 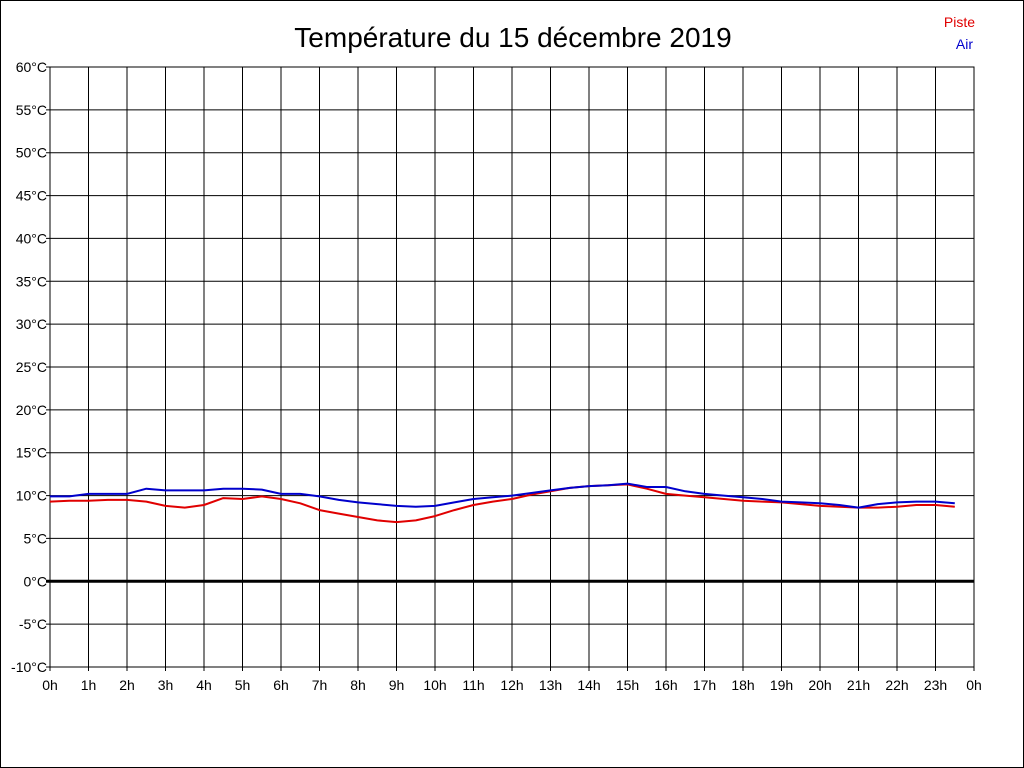 What do you see at coordinates (204, 685) in the screenshot?
I see `x-tick-label: 4h` at bounding box center [204, 685].